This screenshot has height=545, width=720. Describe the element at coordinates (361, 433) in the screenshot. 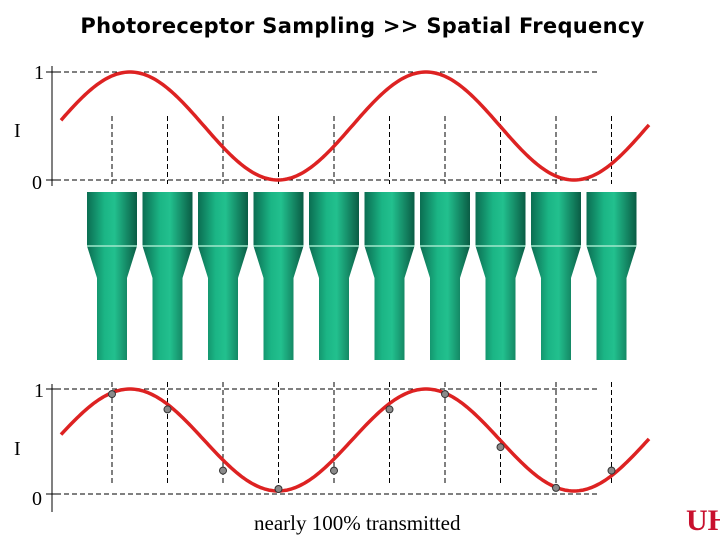

I see `bottom-sampling-lines` at that location.